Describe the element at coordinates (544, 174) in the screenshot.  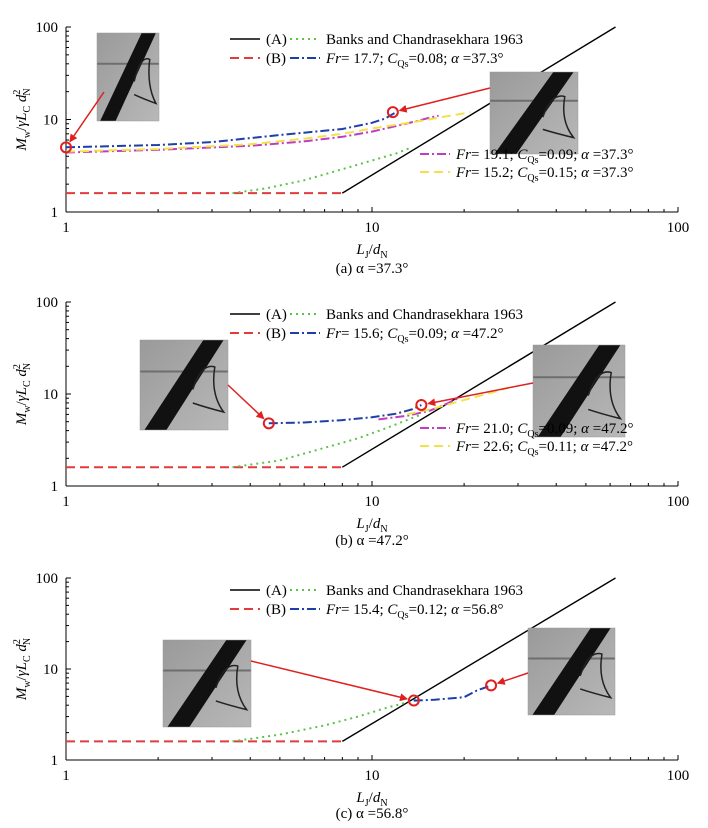
I see `legend-label: Fr= 15.2; CQs=0.15; α =37.3°` at that location.